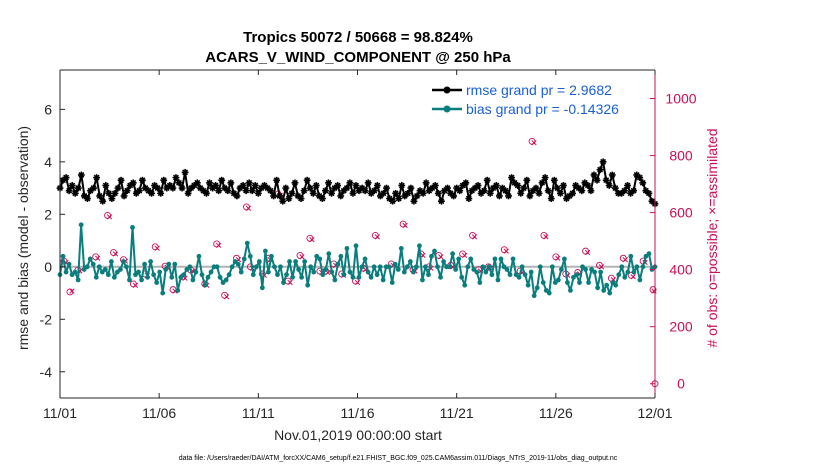 The width and height of the screenshot is (830, 470). I want to click on chart-title-line1: Tropics 50072 / 50668 = 98.824%, so click(358, 37).